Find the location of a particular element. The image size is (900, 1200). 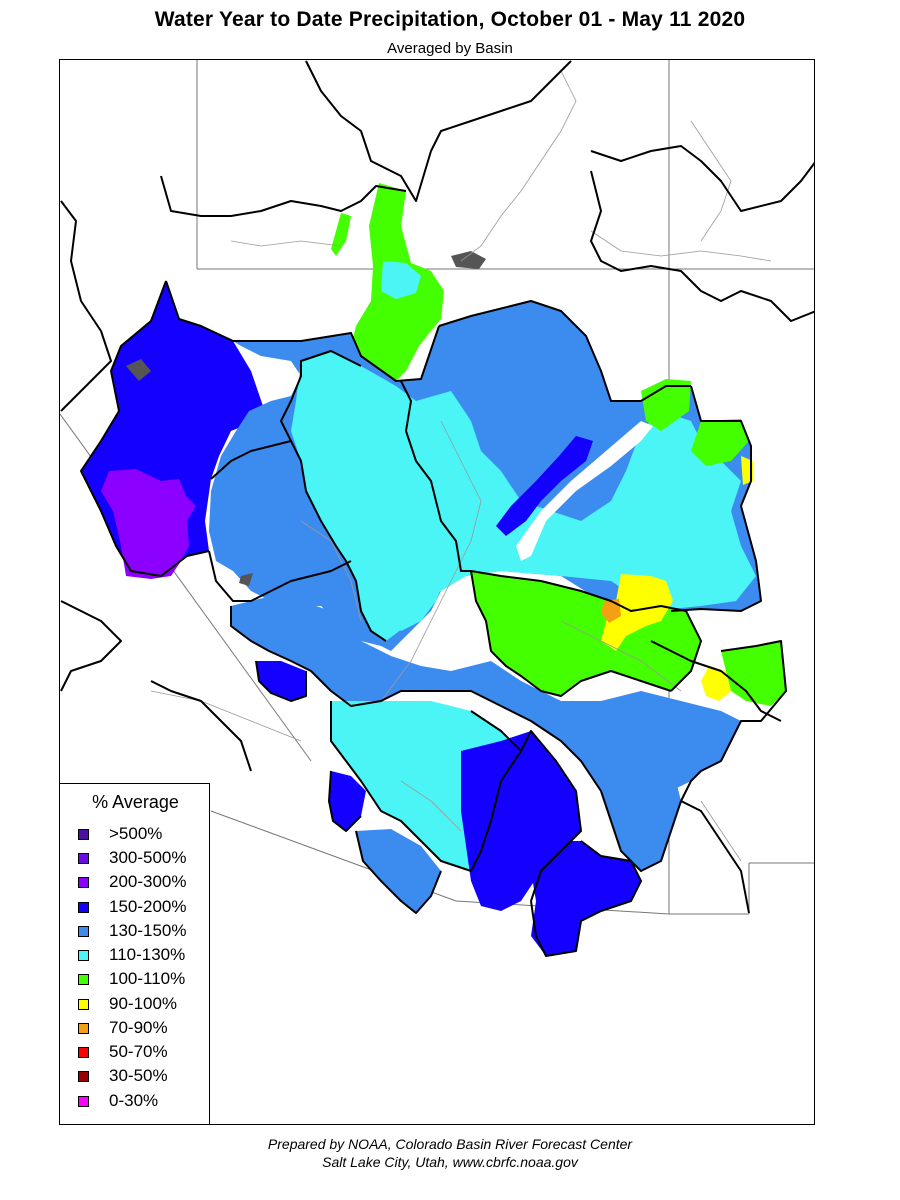

basin-blue-left is located at coordinates (281, 681).